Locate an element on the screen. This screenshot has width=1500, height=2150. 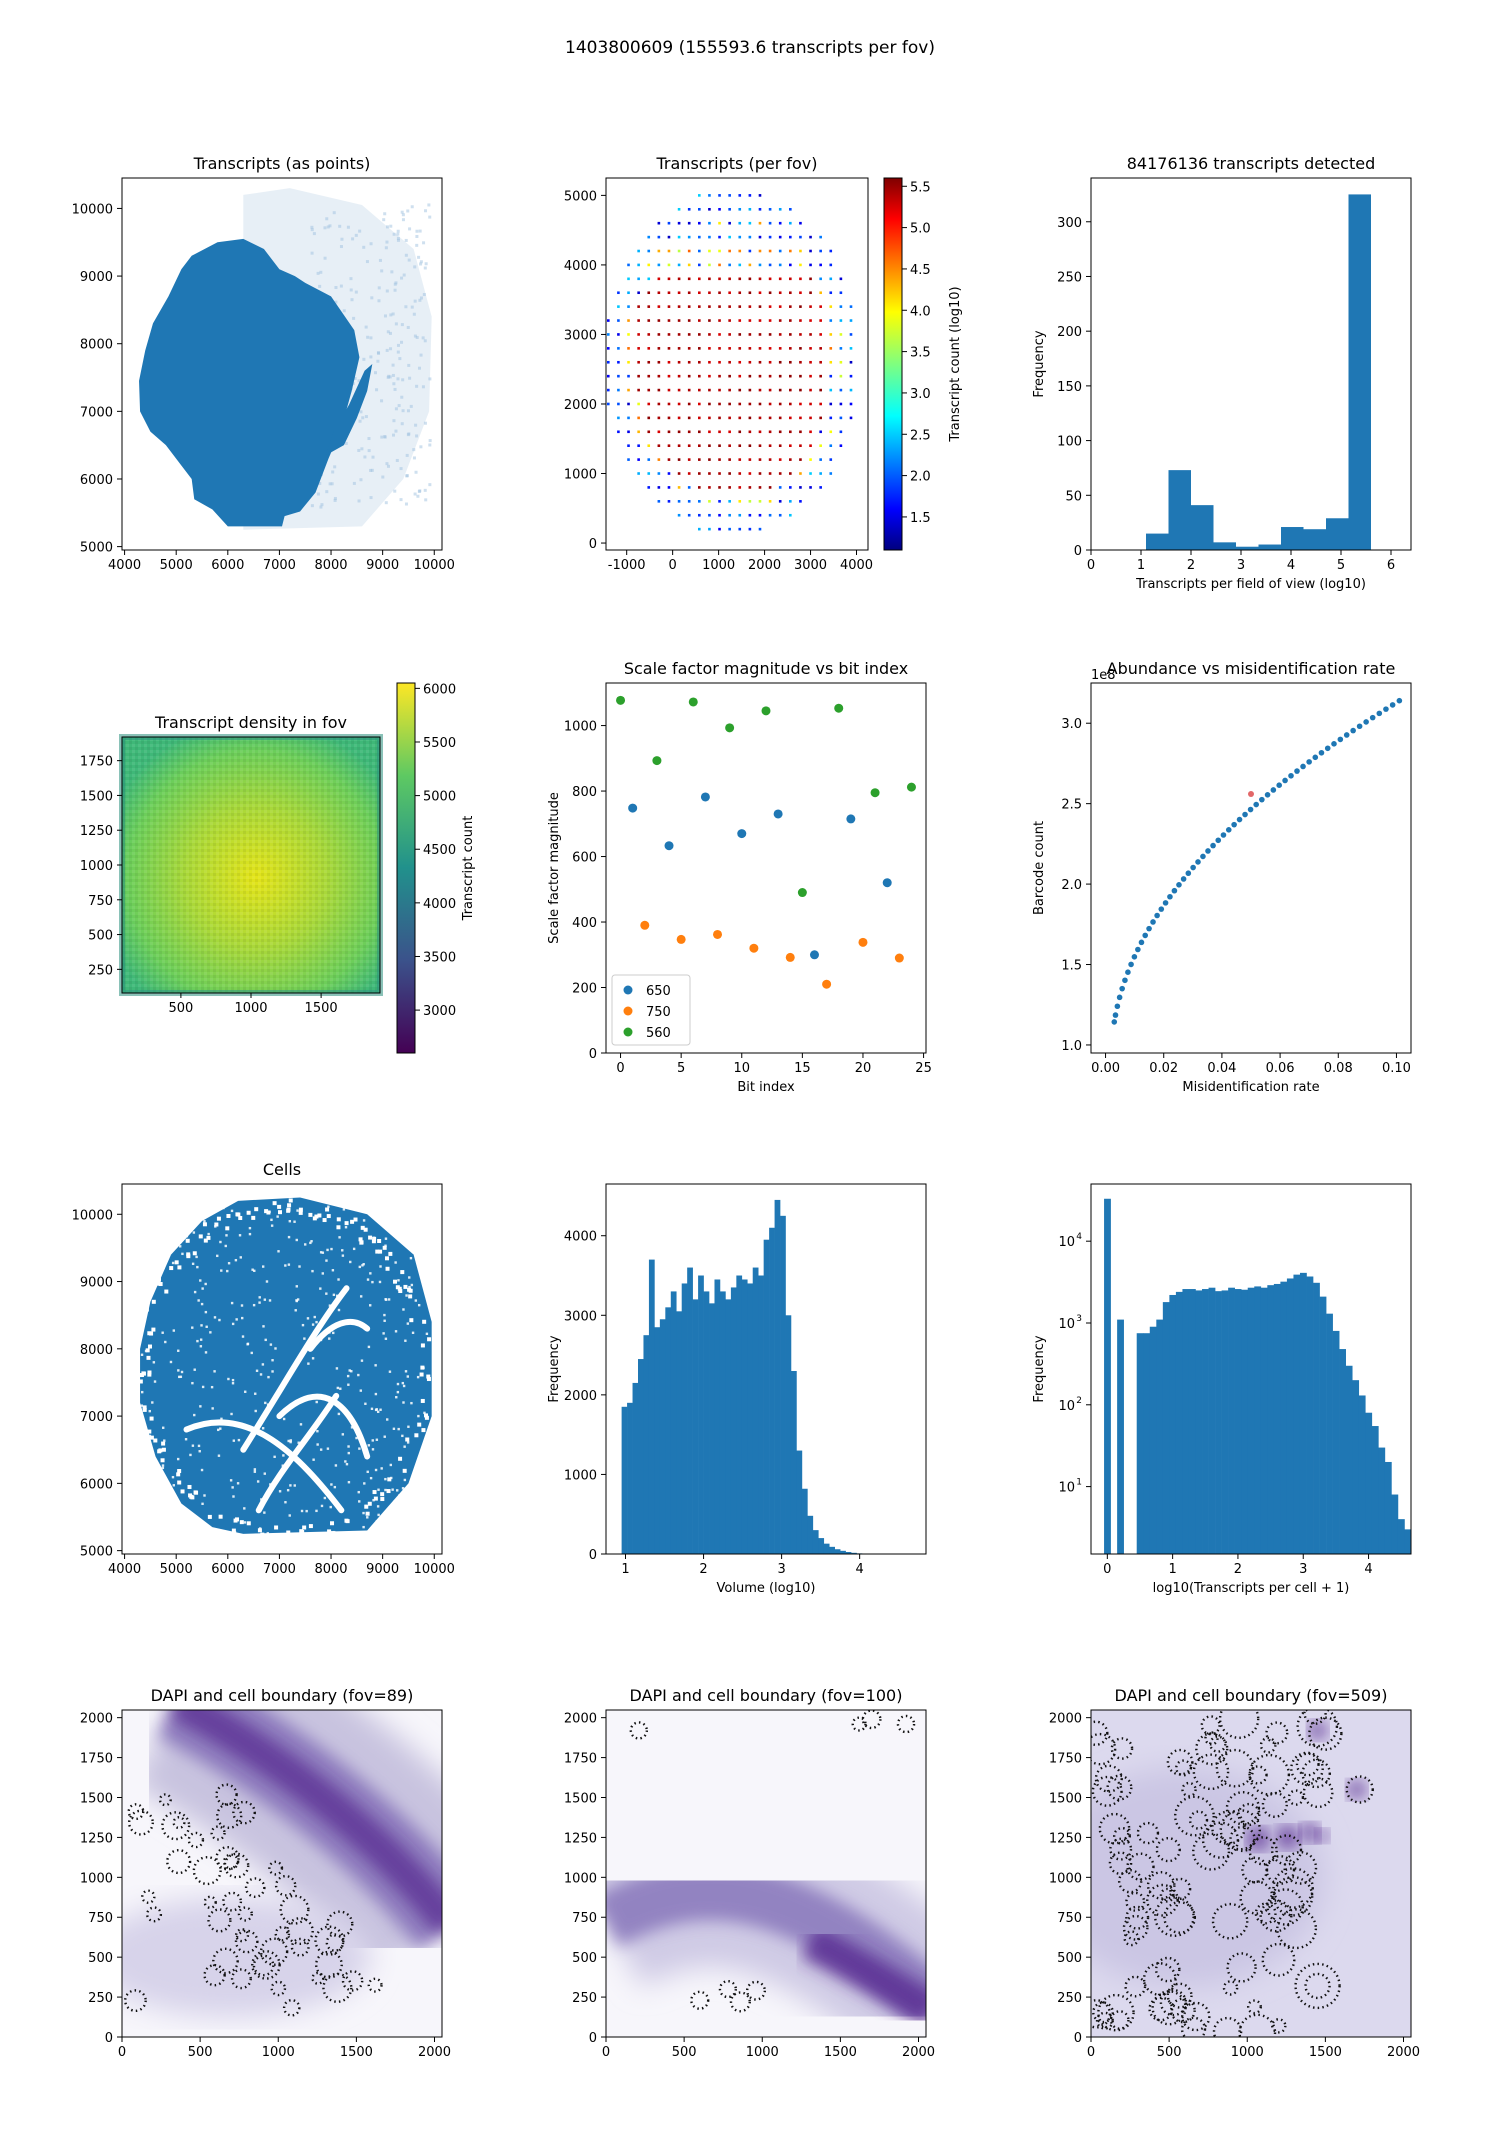
y-tick-label: 10 is located at coordinates (1066, 1242).